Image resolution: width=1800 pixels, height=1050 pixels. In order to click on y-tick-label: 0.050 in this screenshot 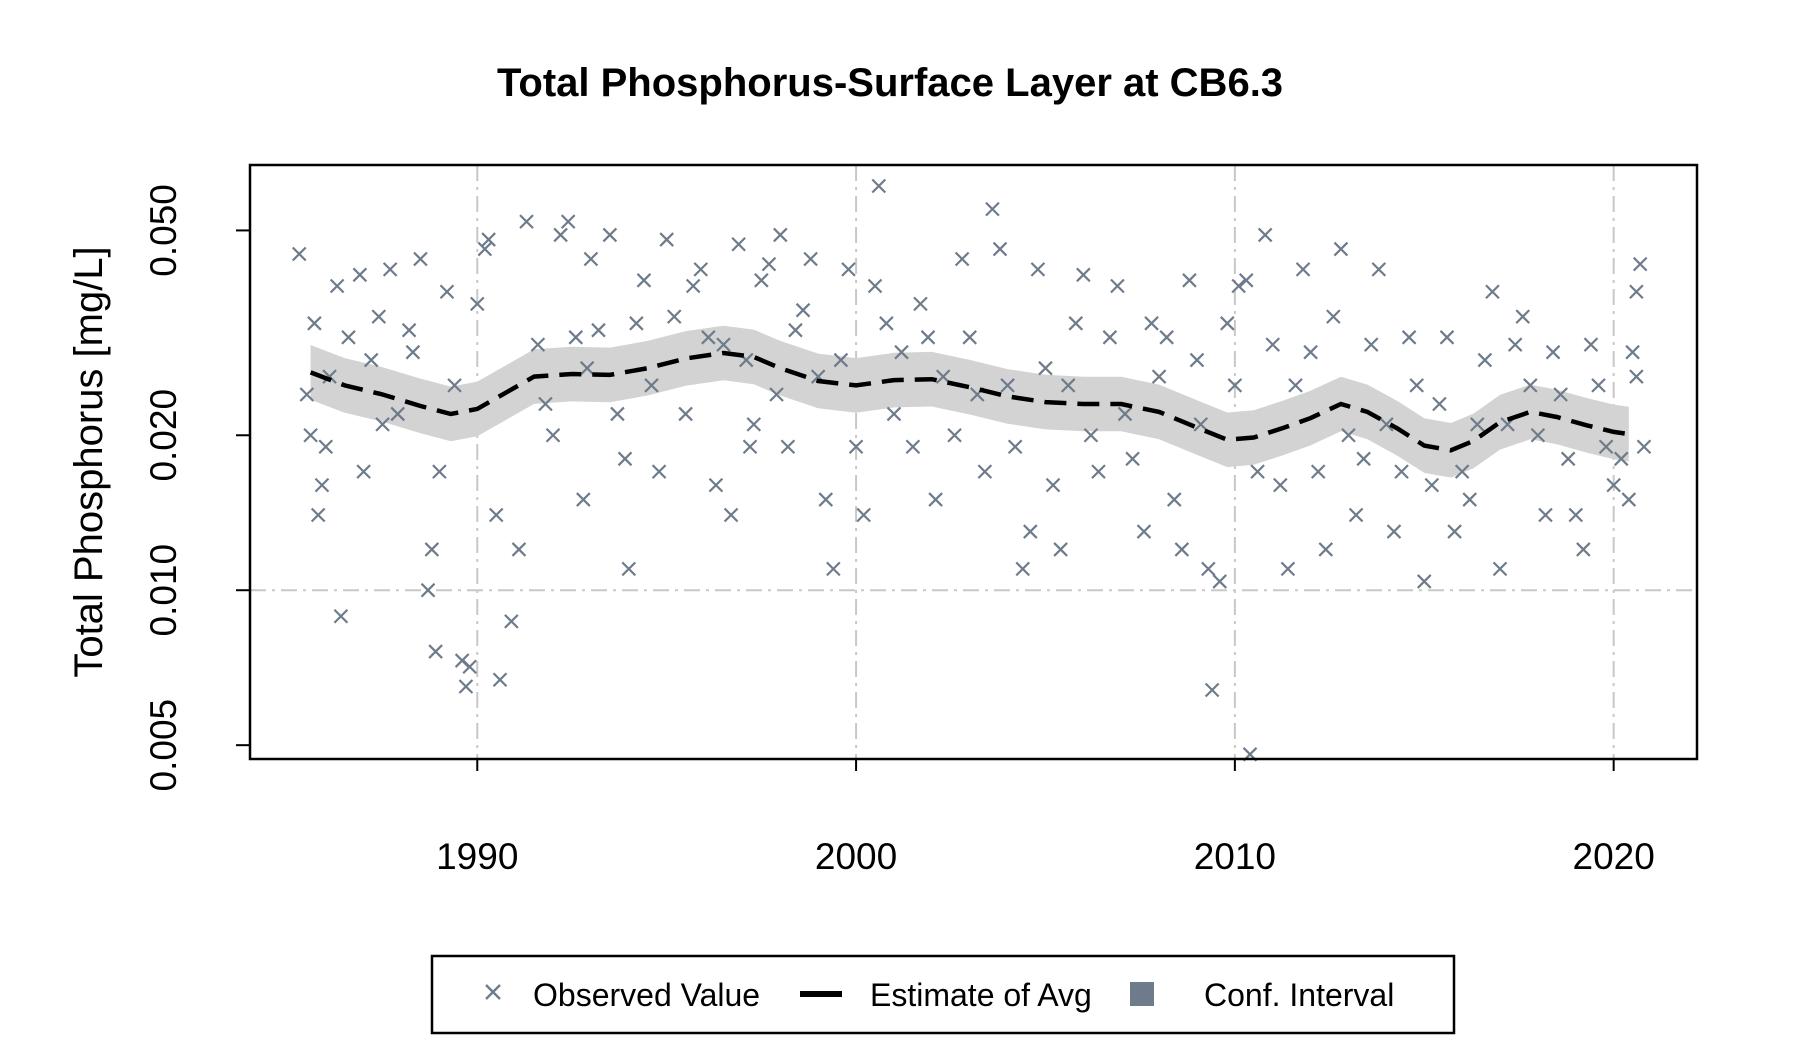, I will do `click(163, 230)`.